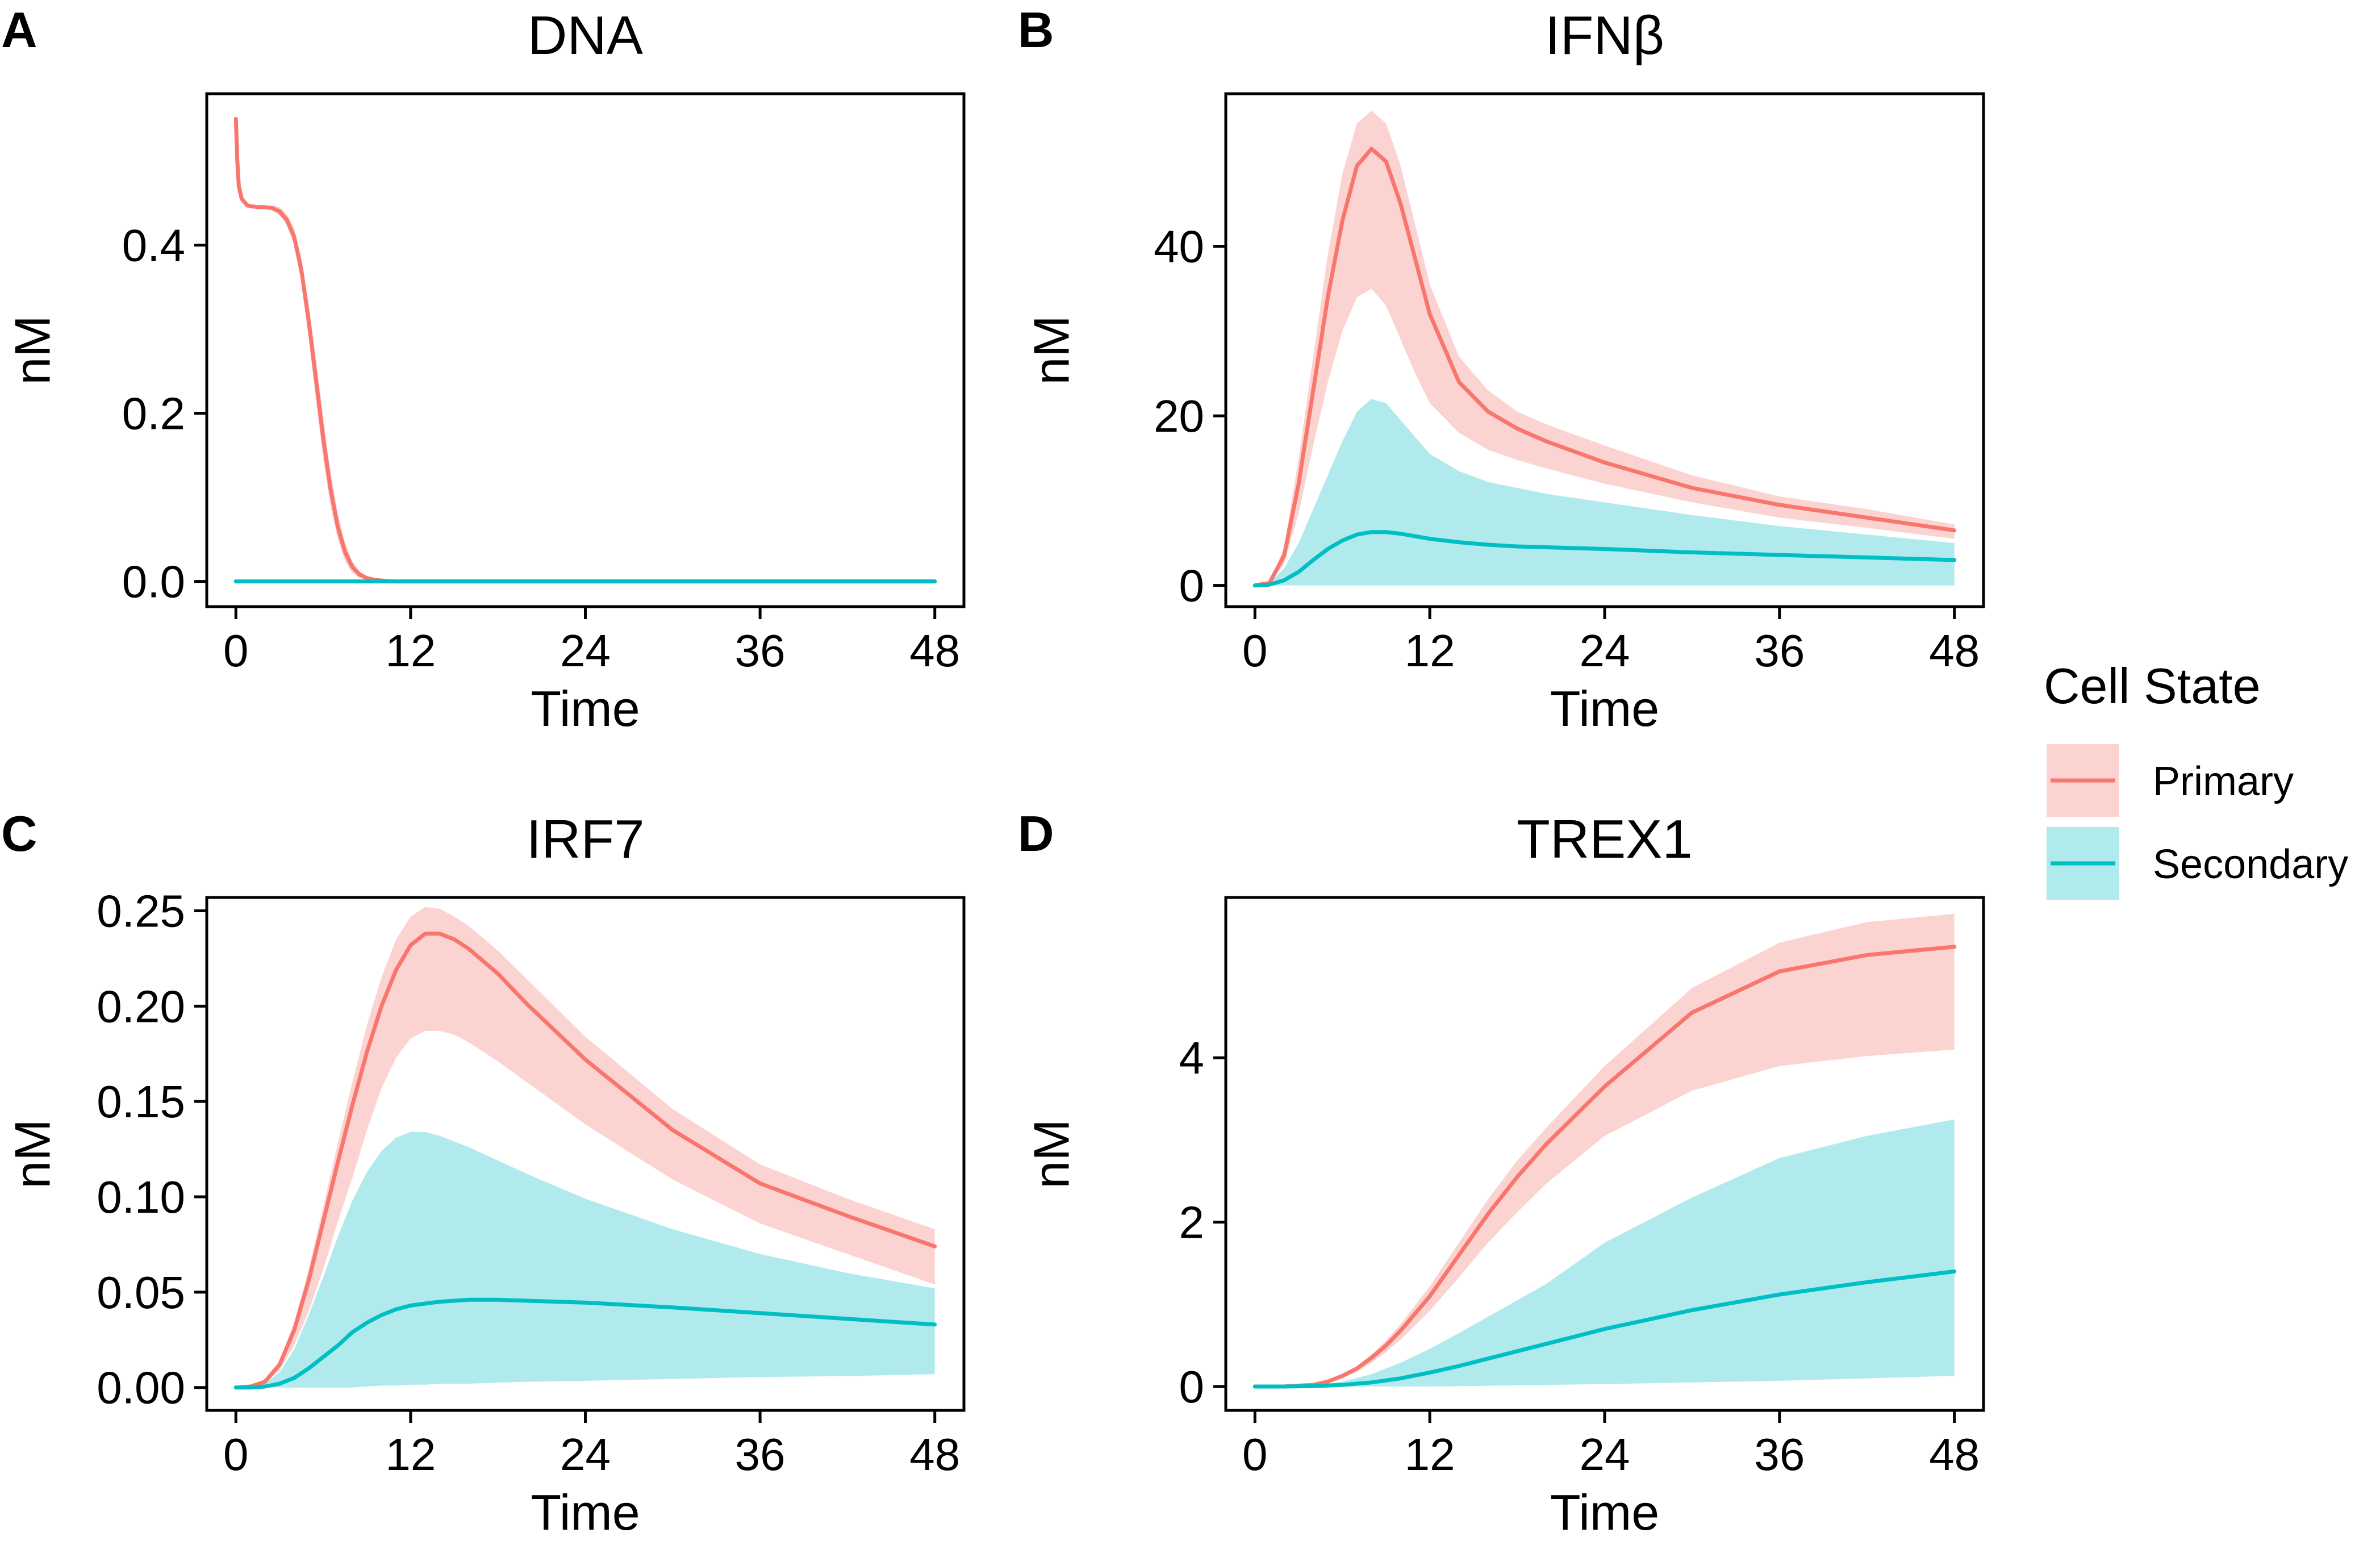 This screenshot has height=1545, width=2380. What do you see at coordinates (1255, 650) in the screenshot?
I see `panel-b-x-tick-label: 0` at bounding box center [1255, 650].